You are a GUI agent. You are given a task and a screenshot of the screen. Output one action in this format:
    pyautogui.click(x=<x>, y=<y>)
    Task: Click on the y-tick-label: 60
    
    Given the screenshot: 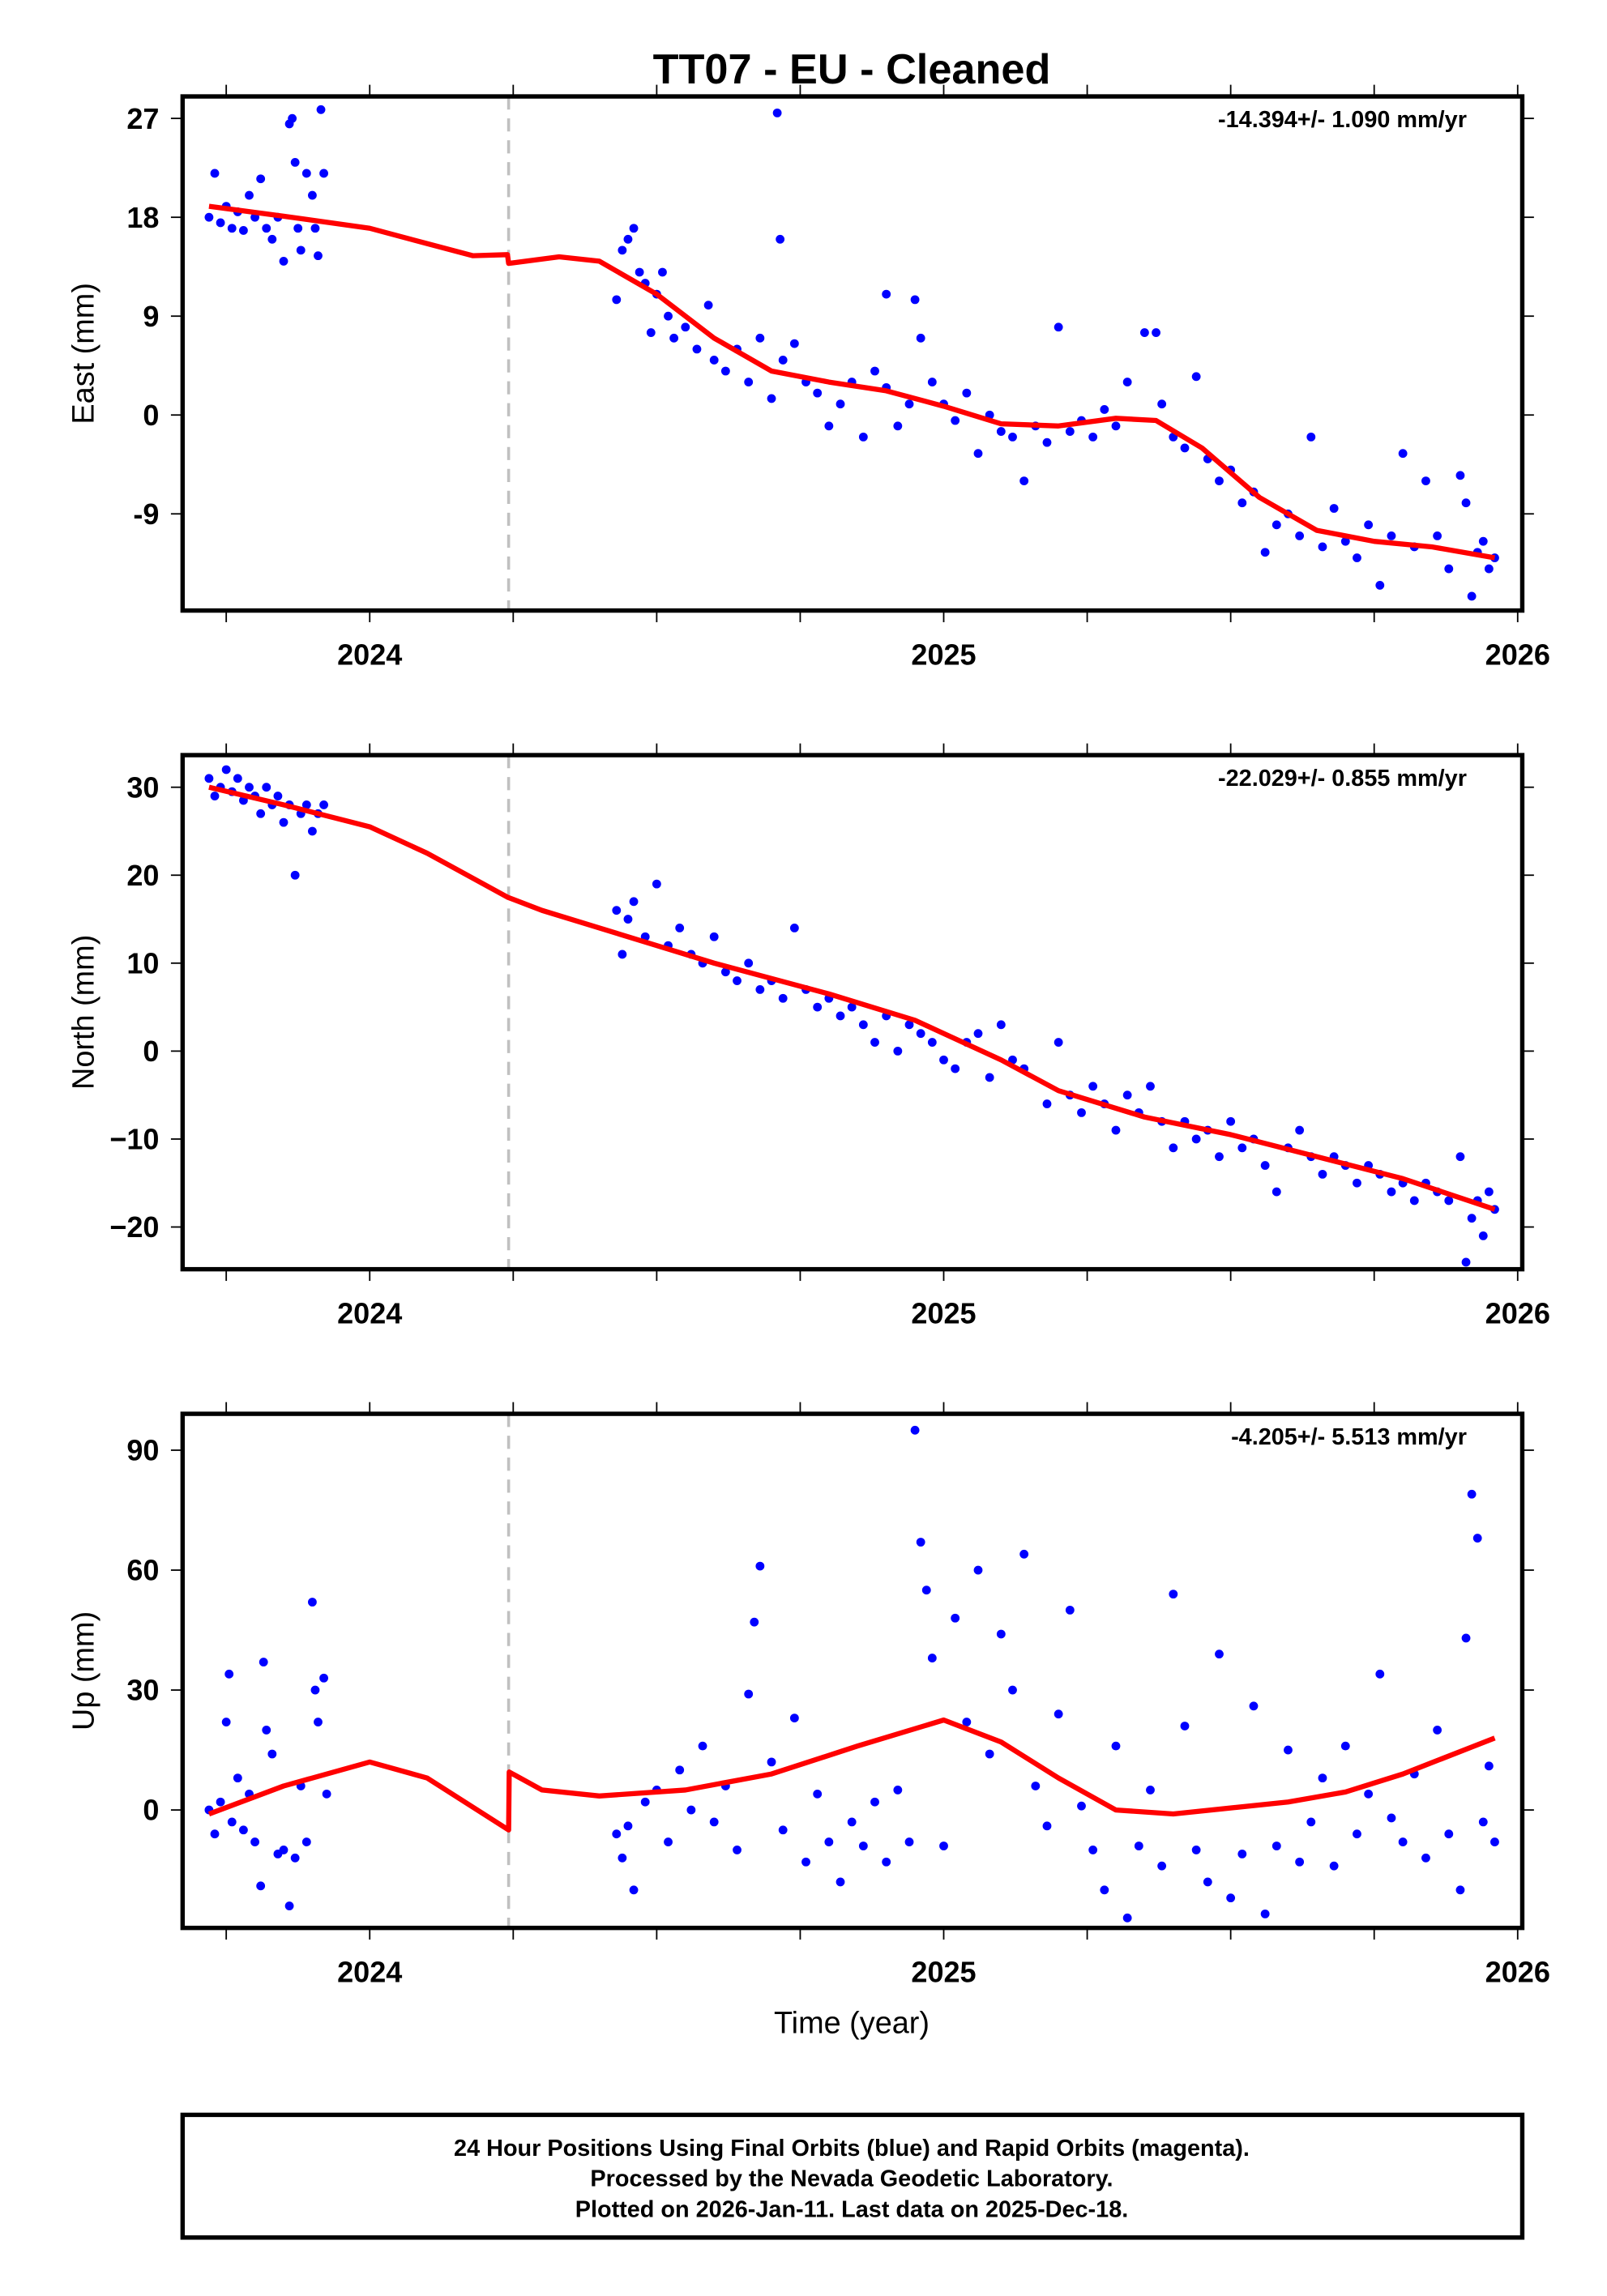 What is the action you would take?
    pyautogui.click(x=142, y=1570)
    